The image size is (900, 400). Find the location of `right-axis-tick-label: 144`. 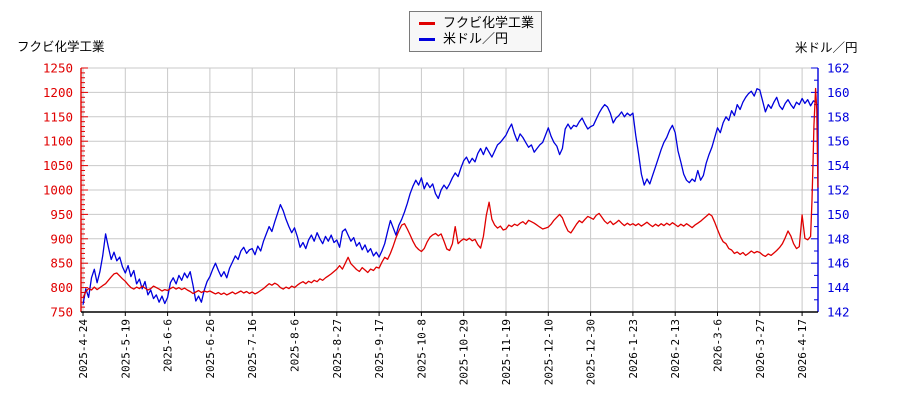

right-axis-tick-label: 144 is located at coordinates (838, 287).